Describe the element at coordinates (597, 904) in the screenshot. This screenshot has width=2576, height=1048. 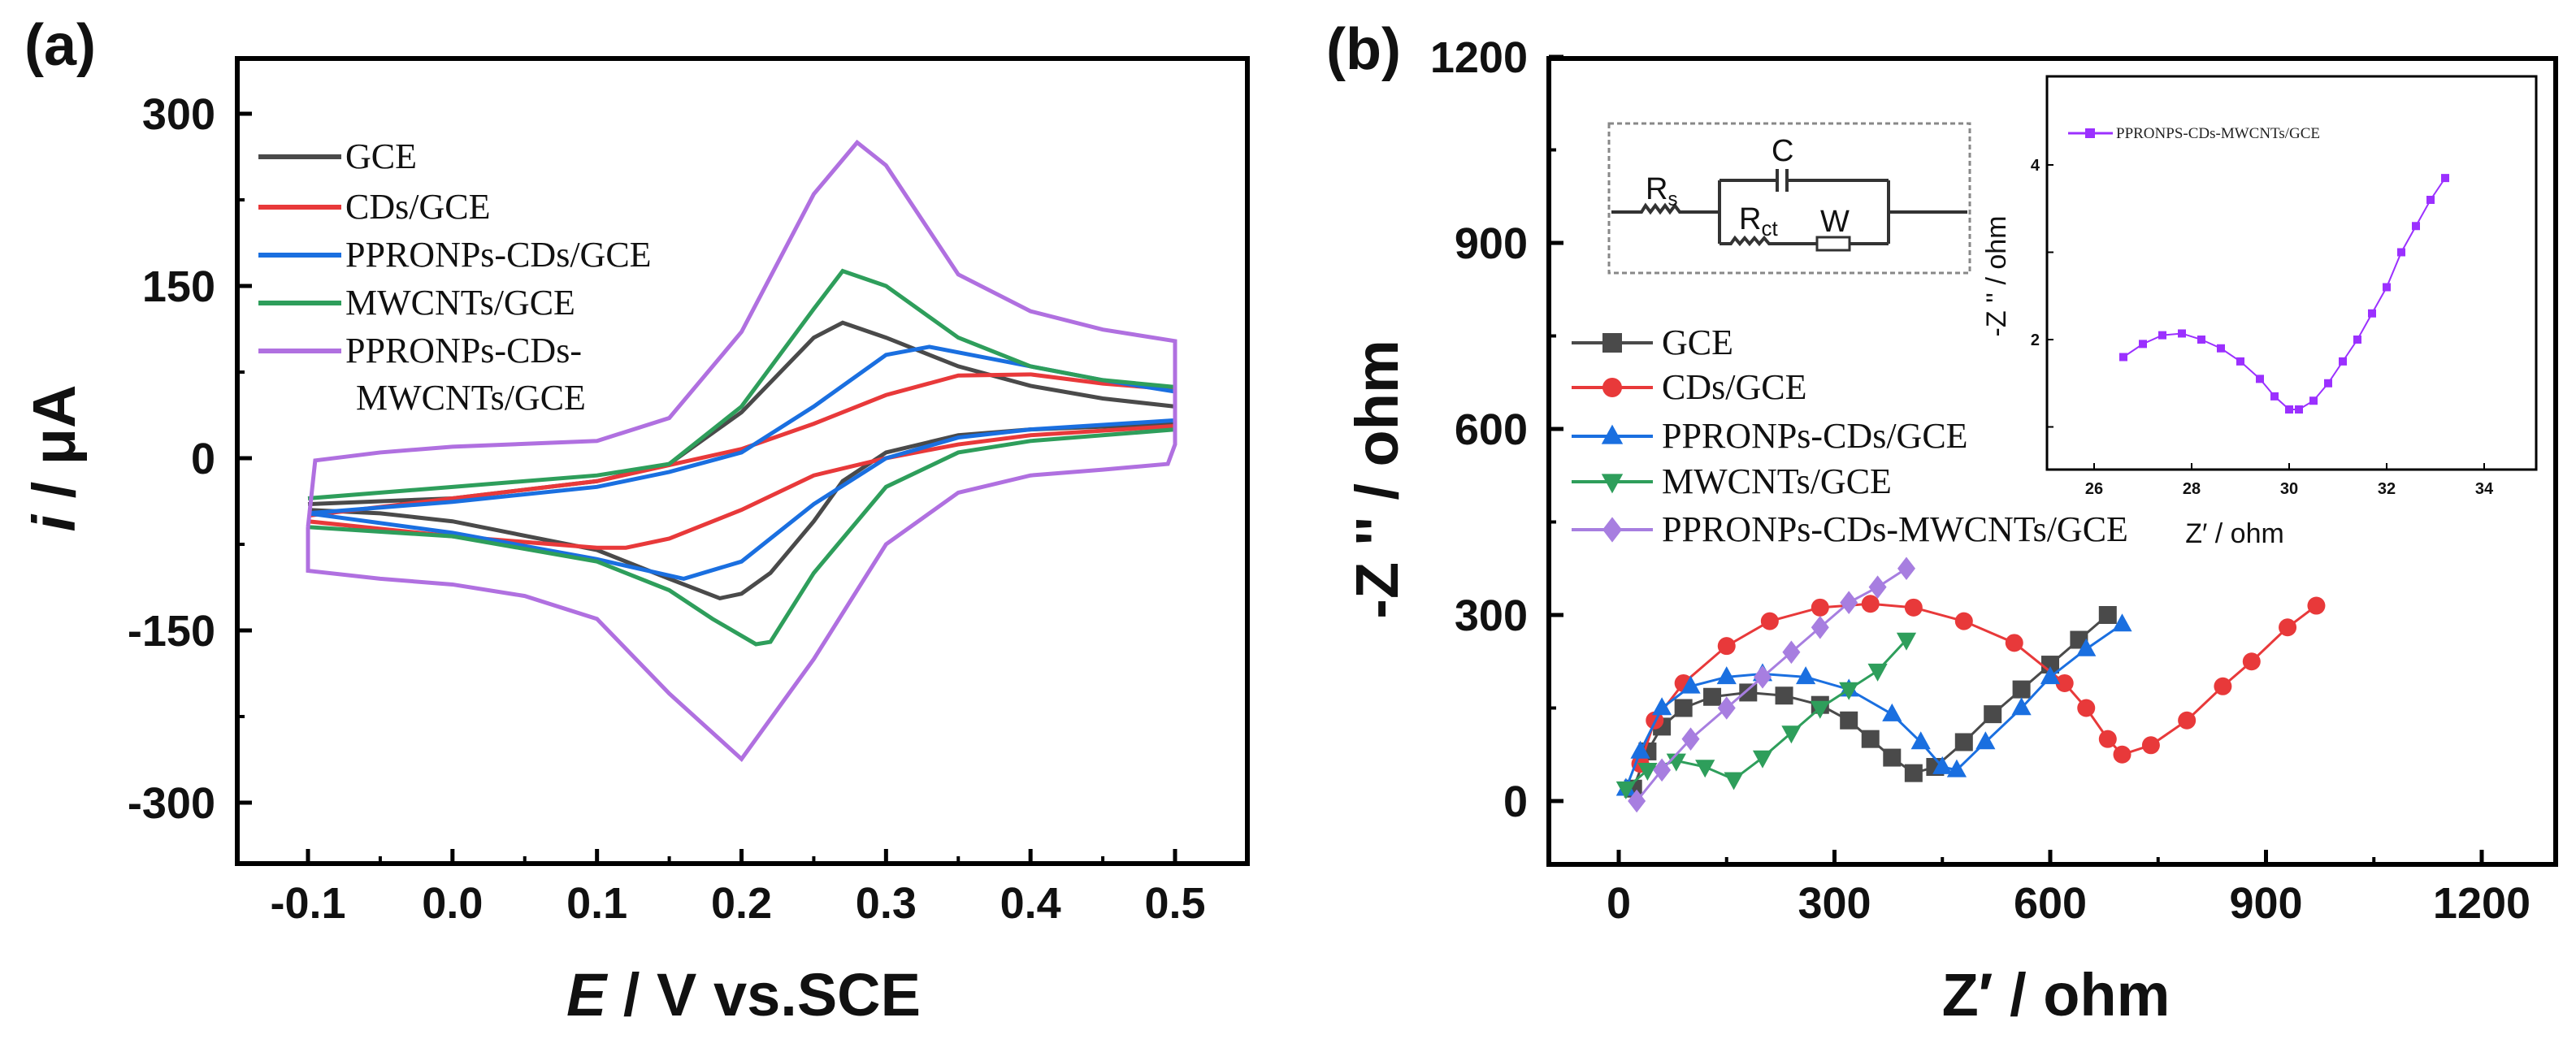
I see `x-tick-label: 0.1` at that location.